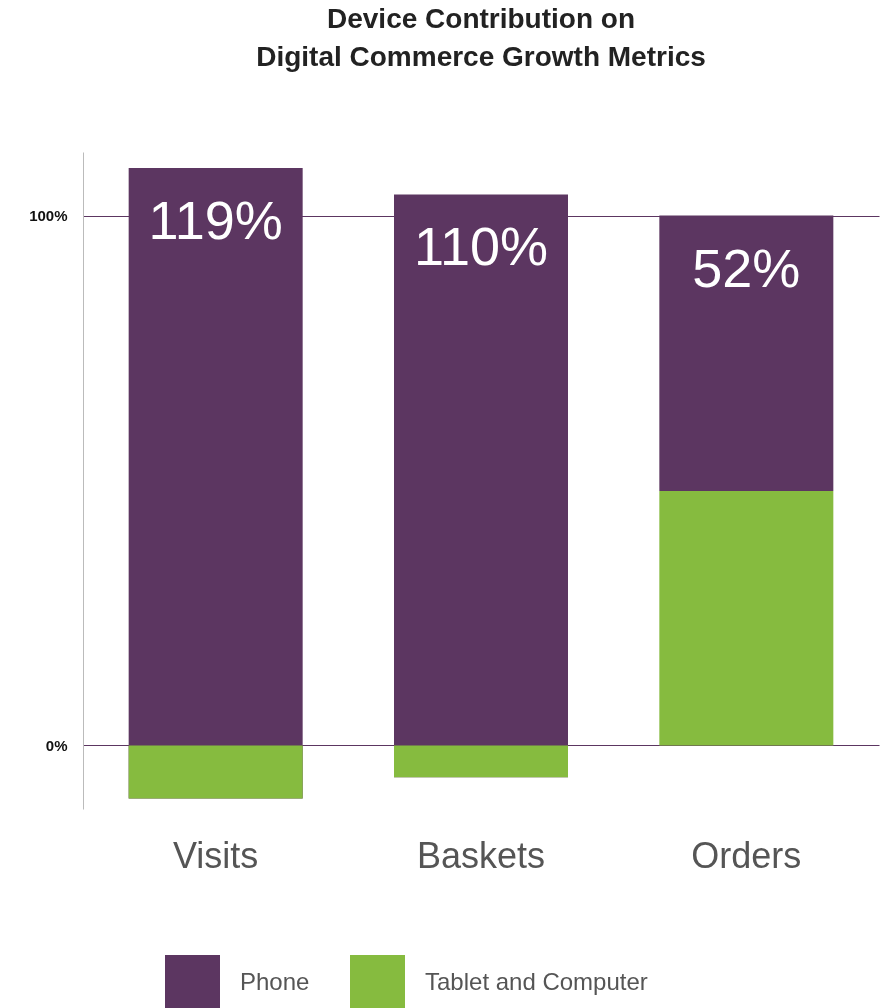  Describe the element at coordinates (481, 37) in the screenshot. I see `chart-title: Device Contribution on Digital Commerce Growth Metrics` at that location.